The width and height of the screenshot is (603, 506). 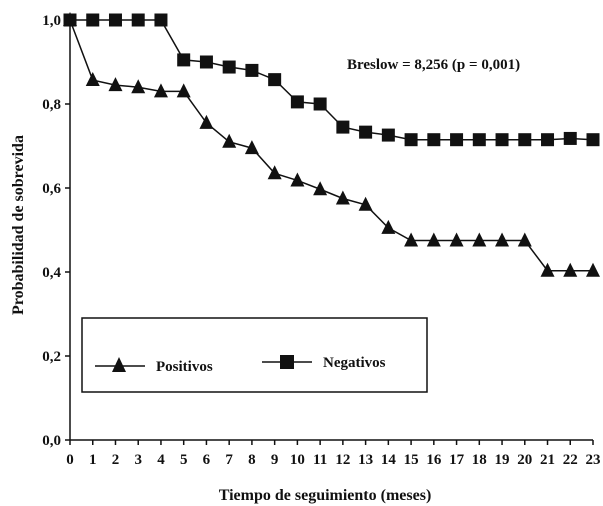 What do you see at coordinates (229, 460) in the screenshot?
I see `x-tick-label: 7` at bounding box center [229, 460].